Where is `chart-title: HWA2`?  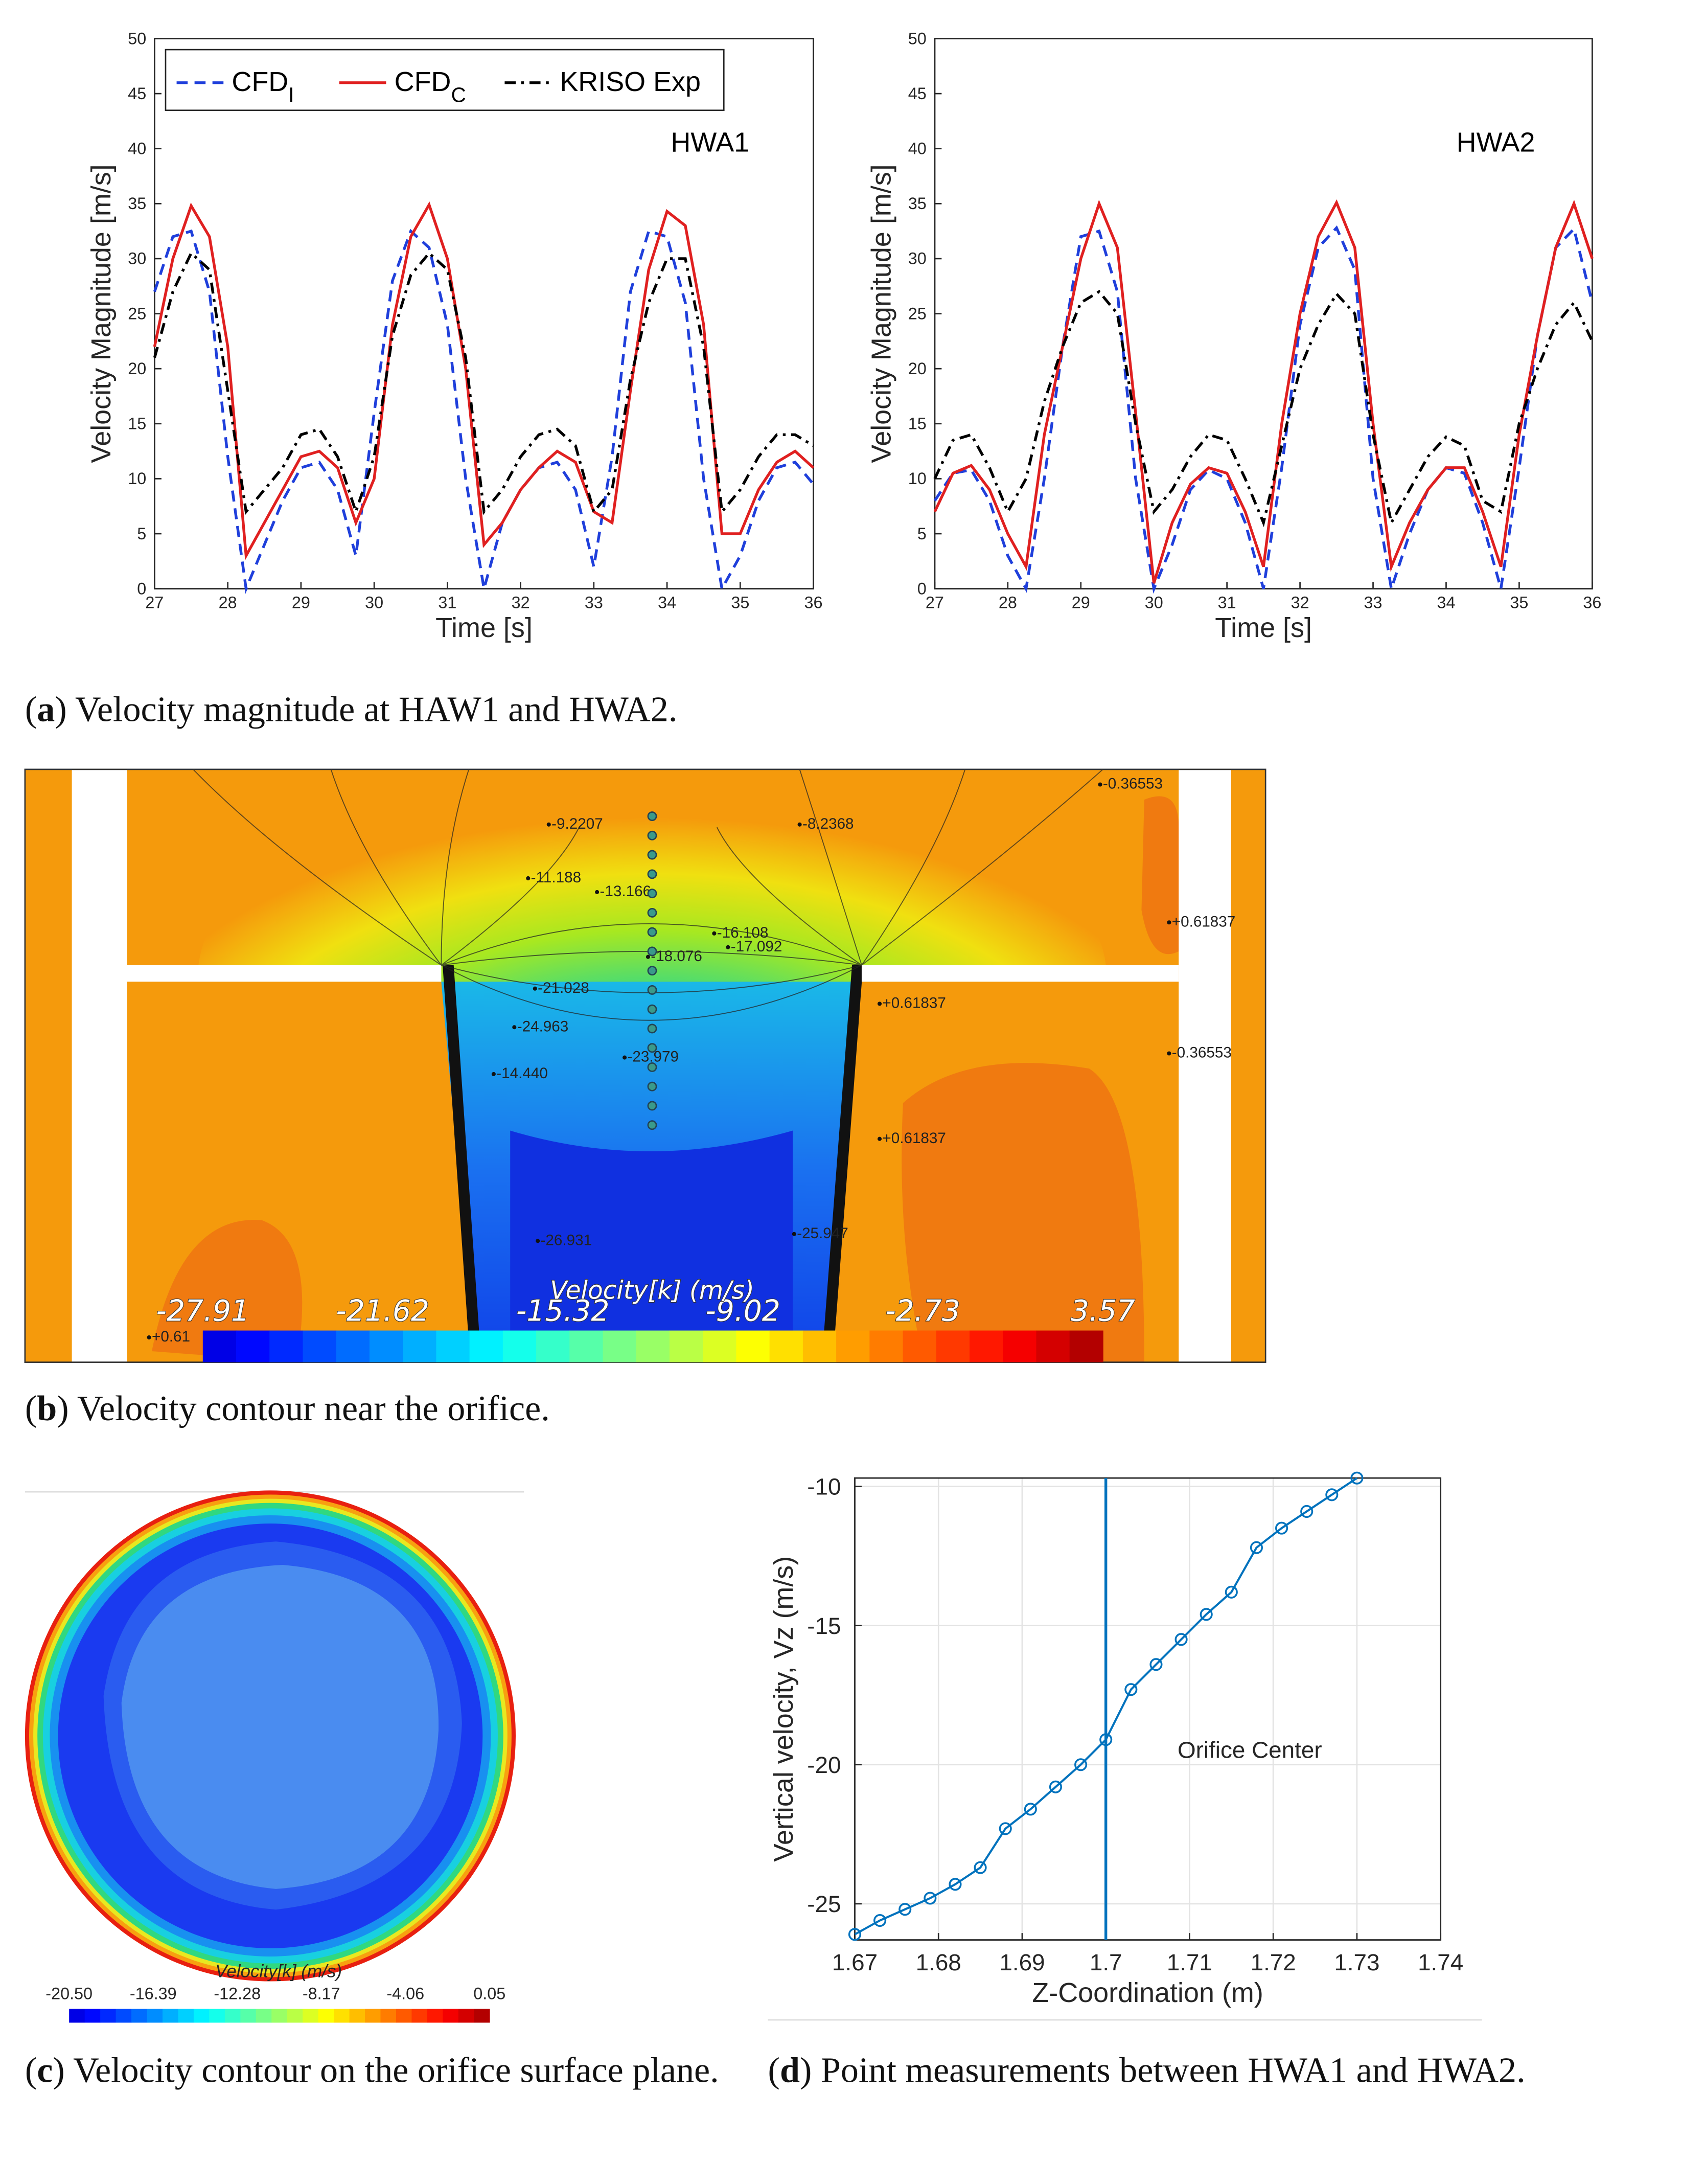 chart-title: HWA2 is located at coordinates (1496, 142).